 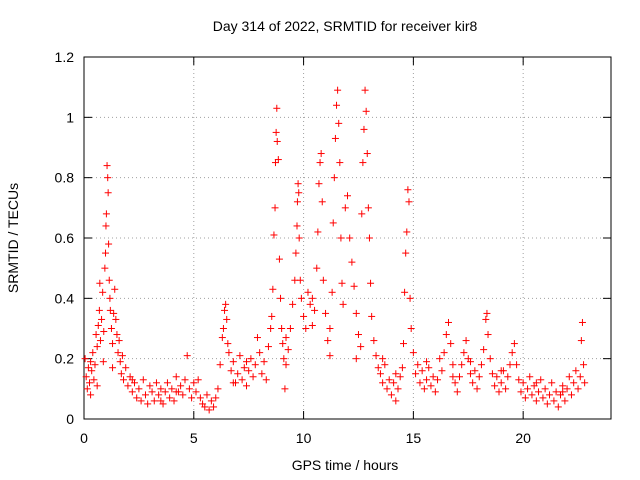 What do you see at coordinates (65, 298) in the screenshot?
I see `y-tick-label: 0.4` at bounding box center [65, 298].